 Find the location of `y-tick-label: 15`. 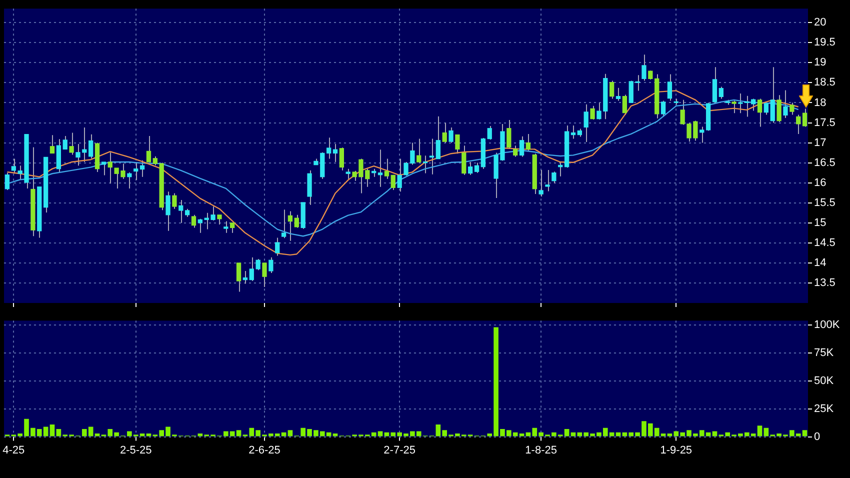

y-tick-label: 15 is located at coordinates (820, 222).